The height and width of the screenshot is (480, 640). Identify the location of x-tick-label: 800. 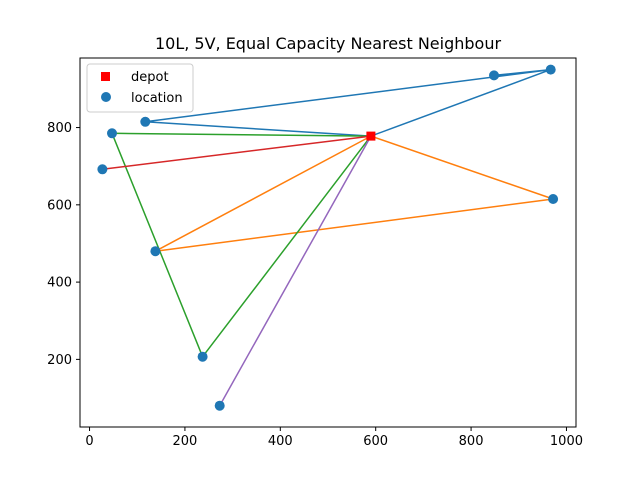
(471, 441).